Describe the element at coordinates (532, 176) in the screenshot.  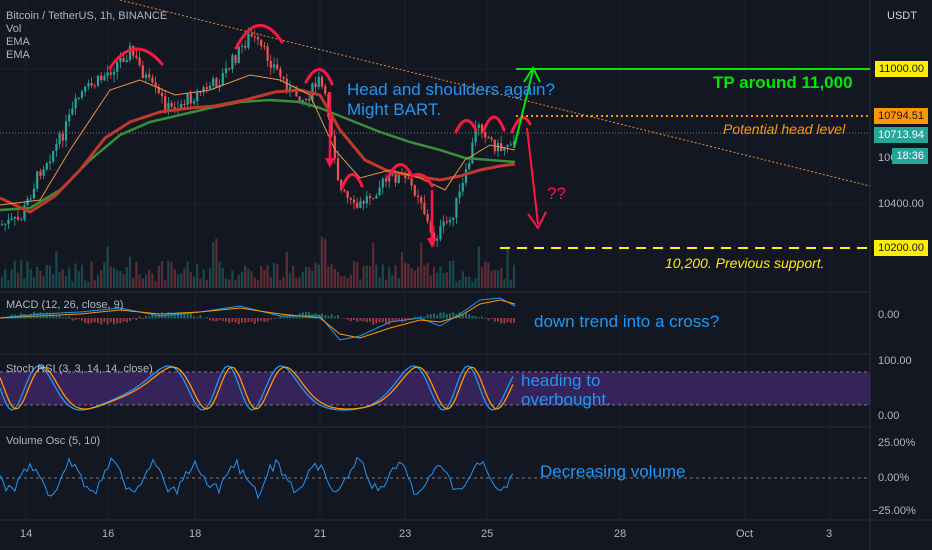
I see `down-arrow` at that location.